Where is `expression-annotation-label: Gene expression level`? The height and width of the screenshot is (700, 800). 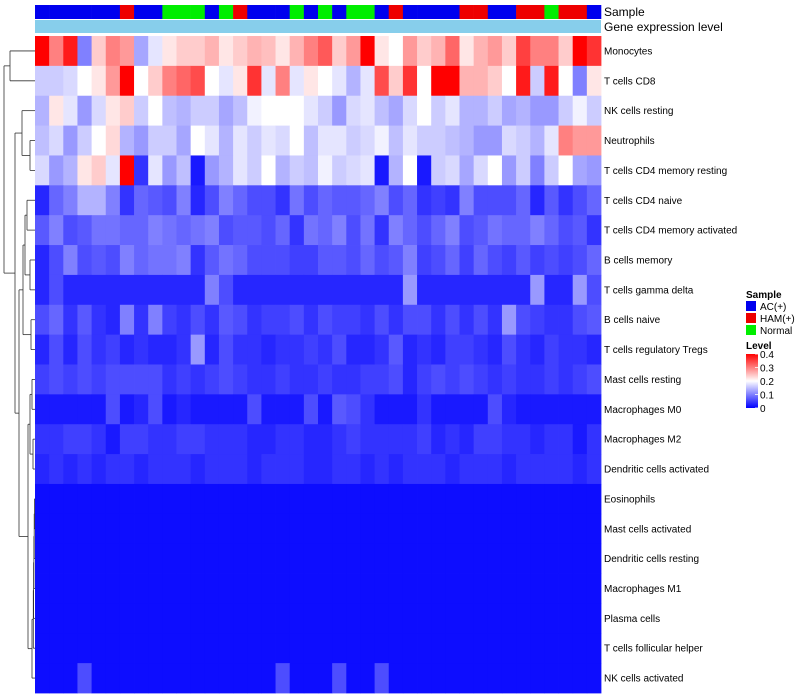 expression-annotation-label: Gene expression level is located at coordinates (663, 27).